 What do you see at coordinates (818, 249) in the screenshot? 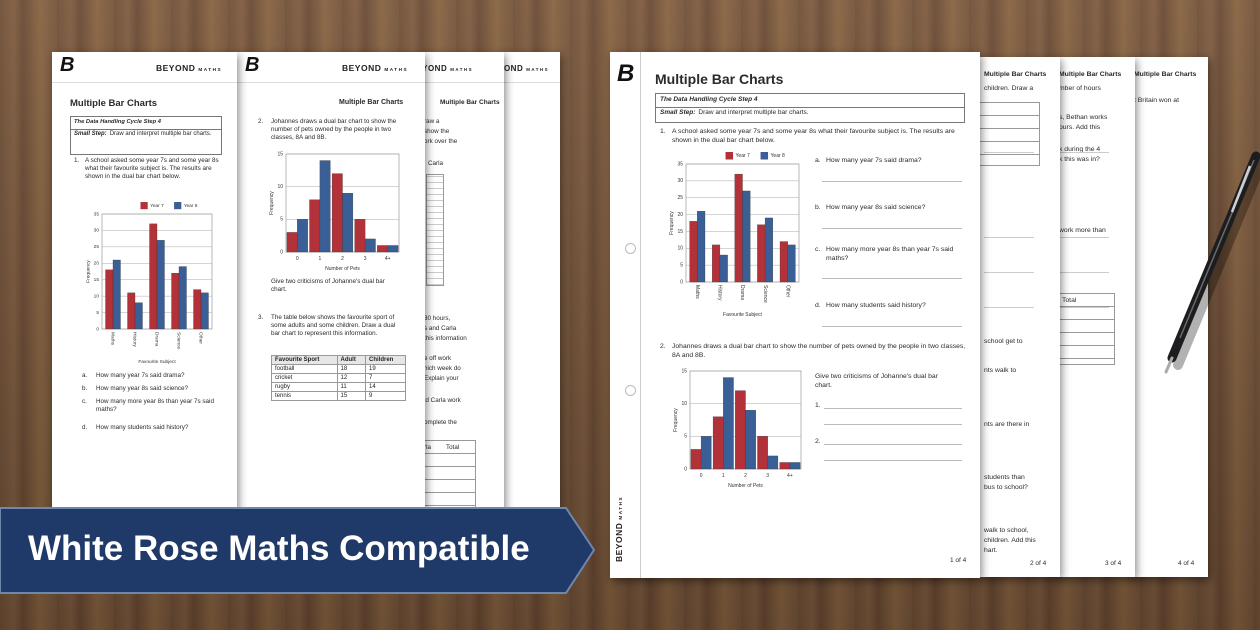
I see `part-letter: c.` at bounding box center [818, 249].